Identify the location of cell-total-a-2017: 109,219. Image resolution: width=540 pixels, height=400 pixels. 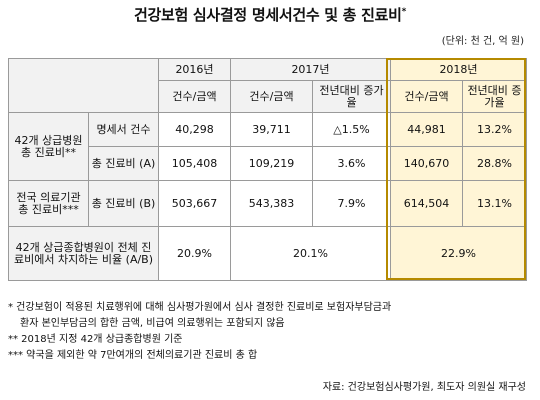
(271, 163).